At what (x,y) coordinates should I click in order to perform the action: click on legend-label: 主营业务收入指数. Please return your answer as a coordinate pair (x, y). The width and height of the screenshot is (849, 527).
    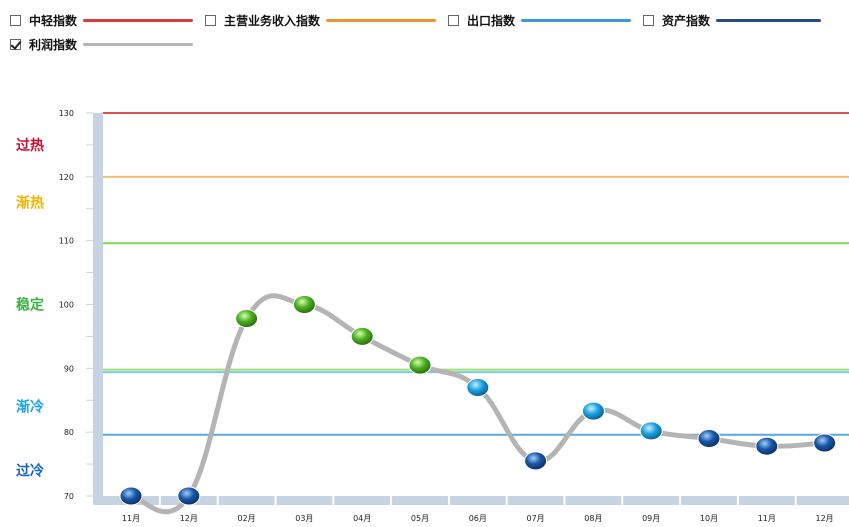
    Looking at the image, I should click on (272, 20).